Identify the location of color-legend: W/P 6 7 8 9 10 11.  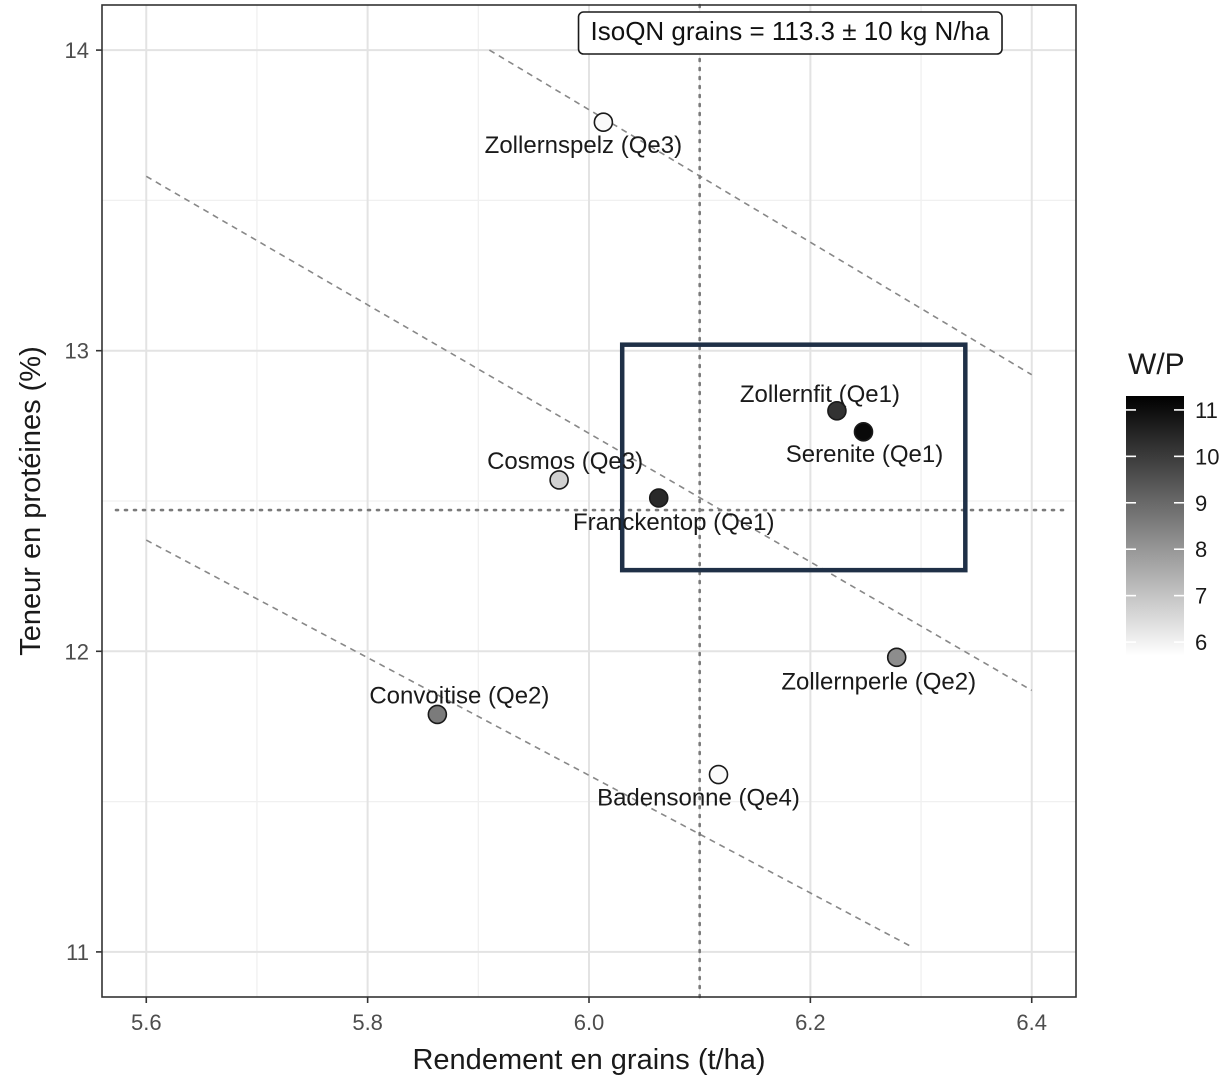
(1172, 502).